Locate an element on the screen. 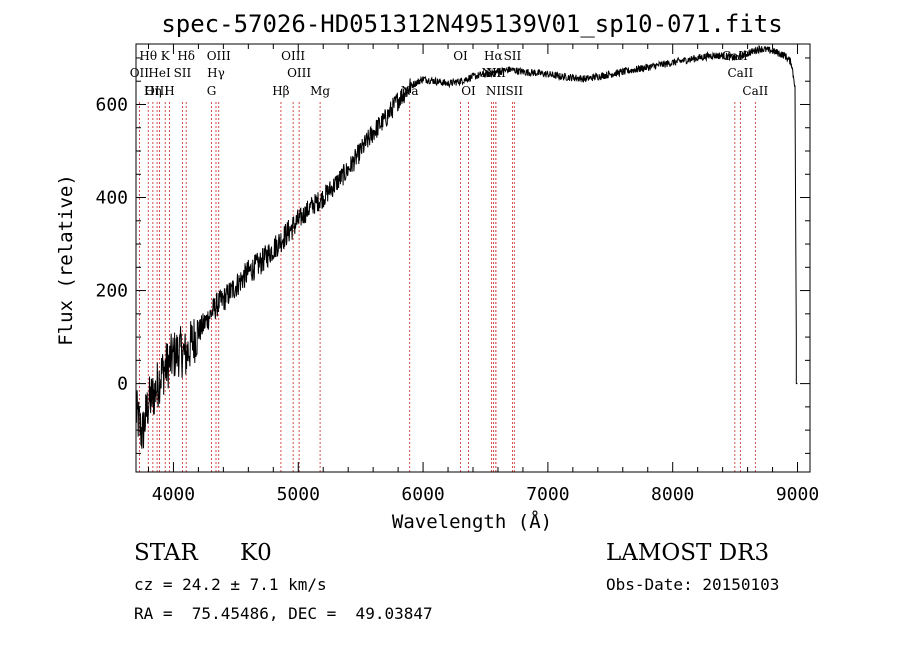 This screenshot has width=900, height=649. spectral-line-label: G is located at coordinates (212, 91).